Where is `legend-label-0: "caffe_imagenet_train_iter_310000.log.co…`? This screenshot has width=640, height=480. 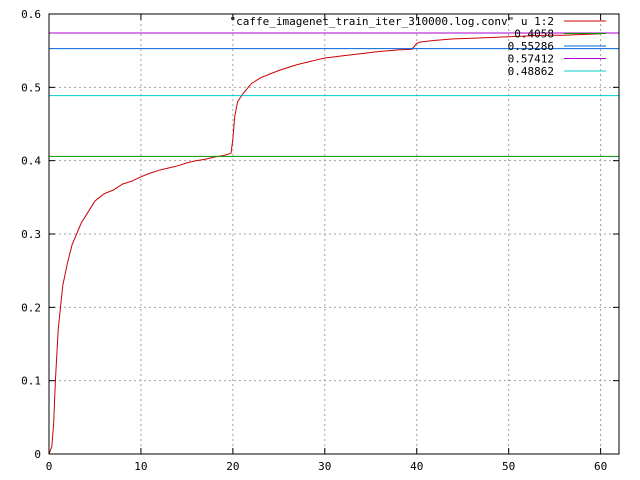 legend-label-0: "caffe_imagenet_train_iter_310000.log.co… is located at coordinates (391, 21).